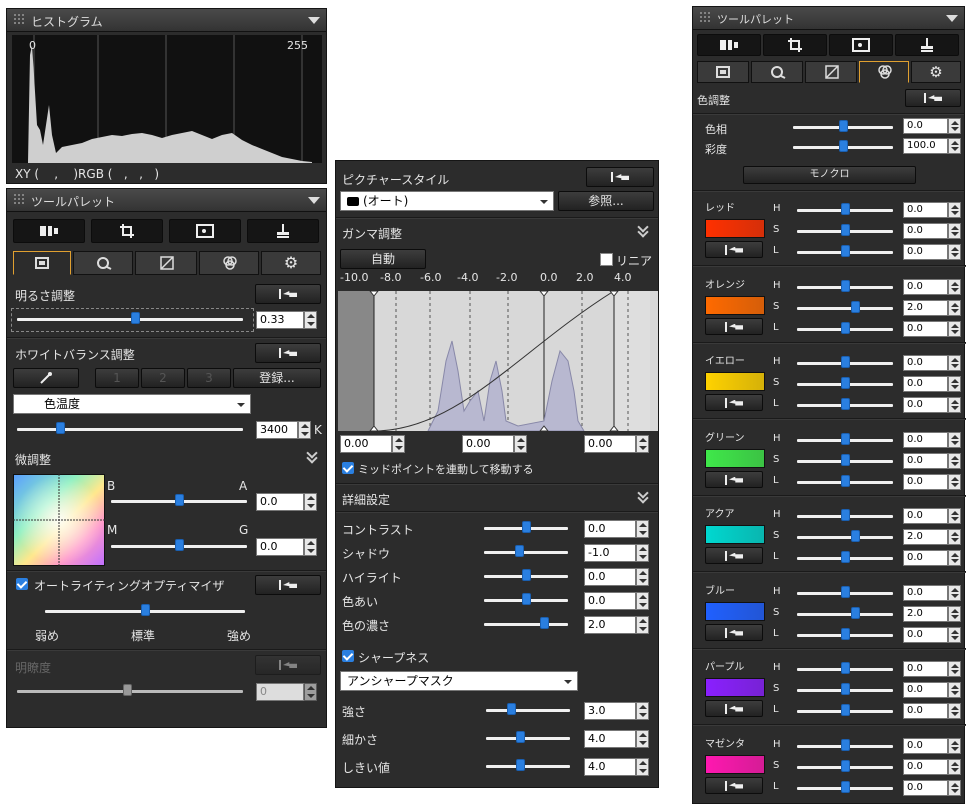 The image size is (971, 806). I want to click on gamma-mid-spinner, so click(520, 444).